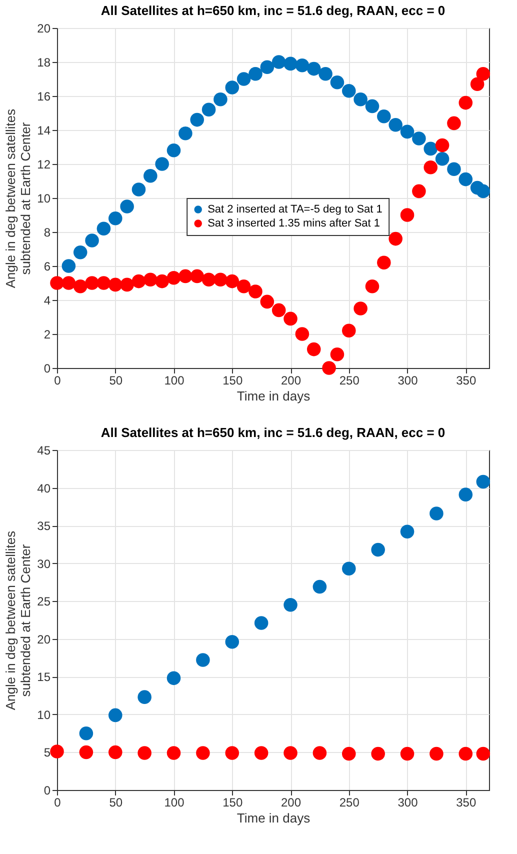 This screenshot has height=854, width=517. What do you see at coordinates (273, 432) in the screenshot?
I see `chart-title: All Satellites at h=650 km, inc = 51.6 deg, RAAN, ecc = 0` at bounding box center [273, 432].